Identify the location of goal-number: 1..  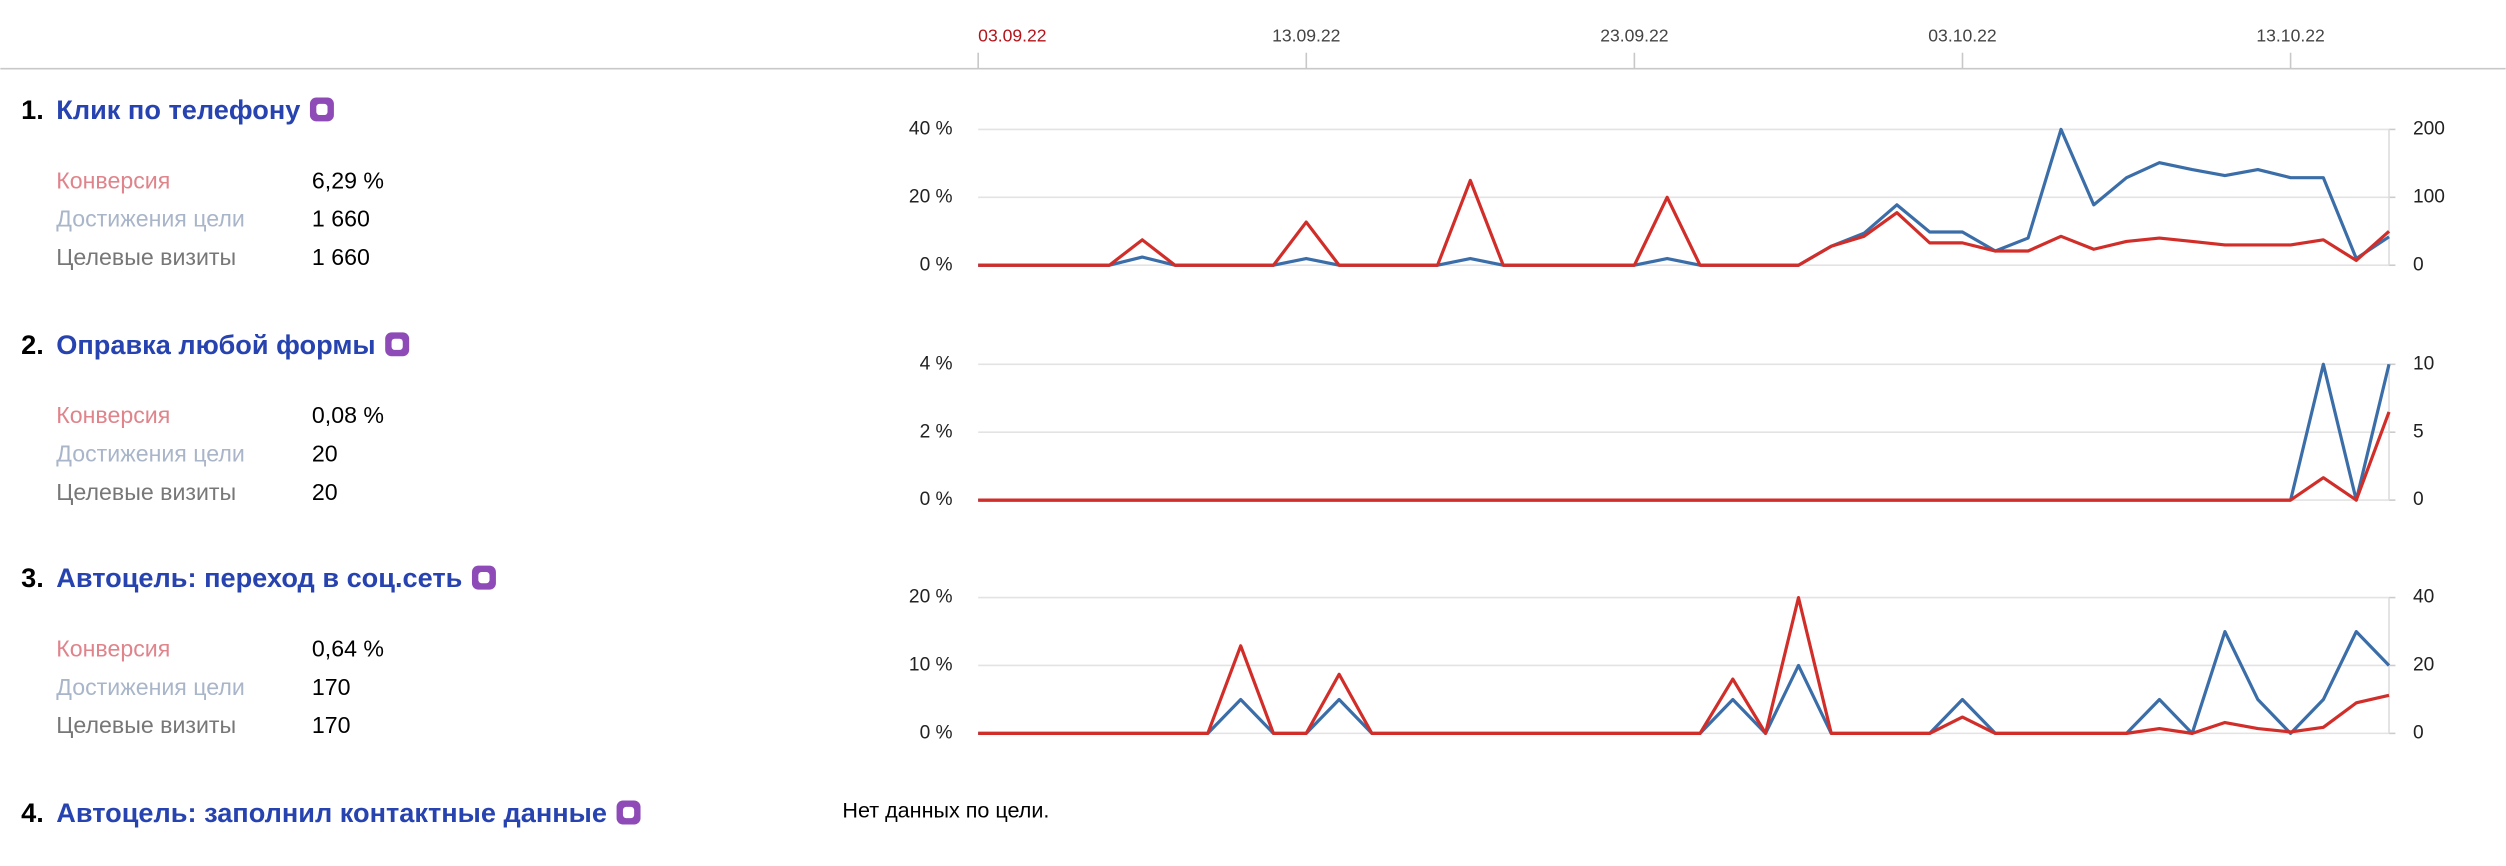
(32, 109).